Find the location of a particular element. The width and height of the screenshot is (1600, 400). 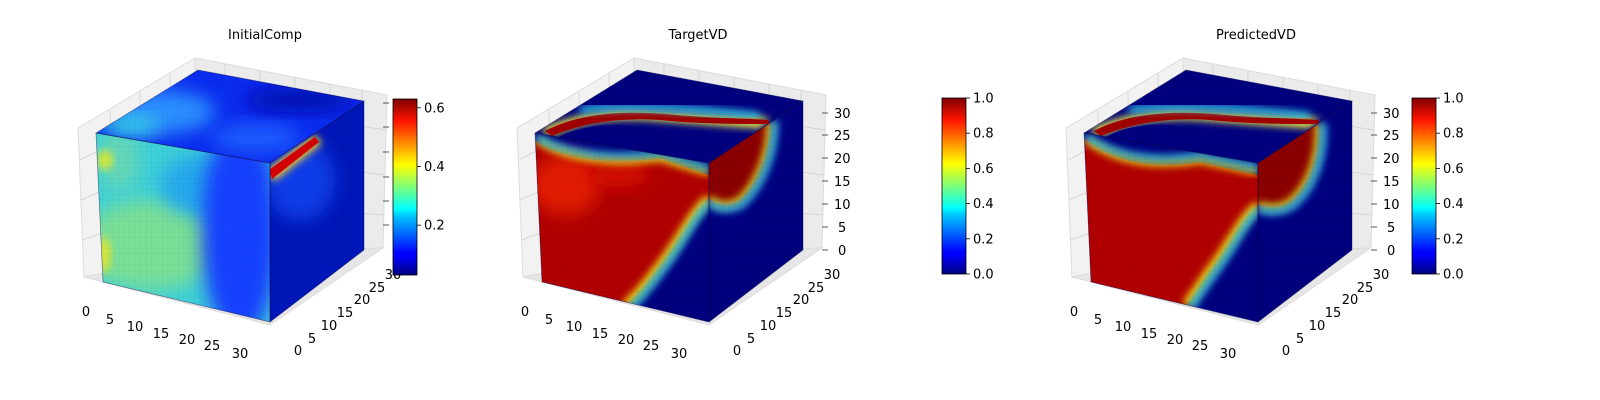

panel-title: TargetVD is located at coordinates (697, 35).